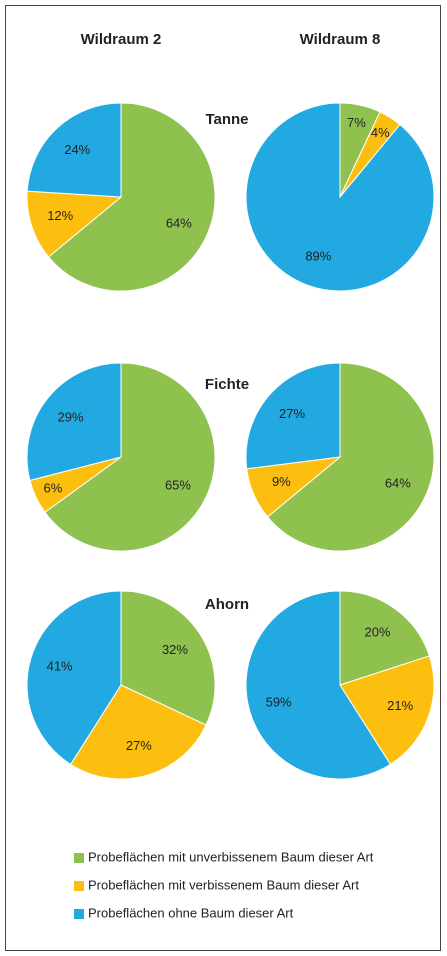  What do you see at coordinates (70, 416) in the screenshot?
I see `data-label: 29%` at bounding box center [70, 416].